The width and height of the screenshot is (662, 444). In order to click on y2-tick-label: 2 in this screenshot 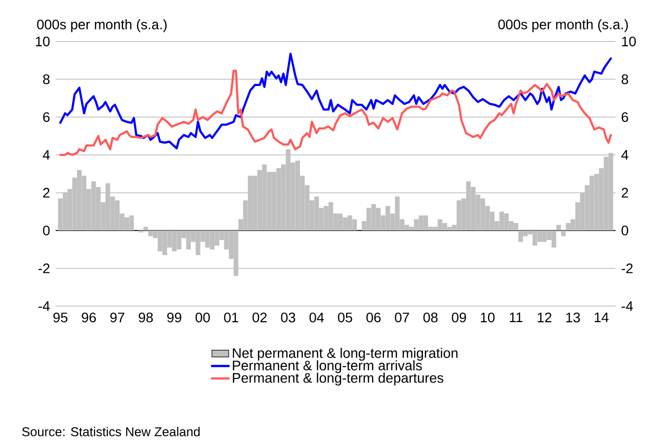, I will do `click(625, 193)`.